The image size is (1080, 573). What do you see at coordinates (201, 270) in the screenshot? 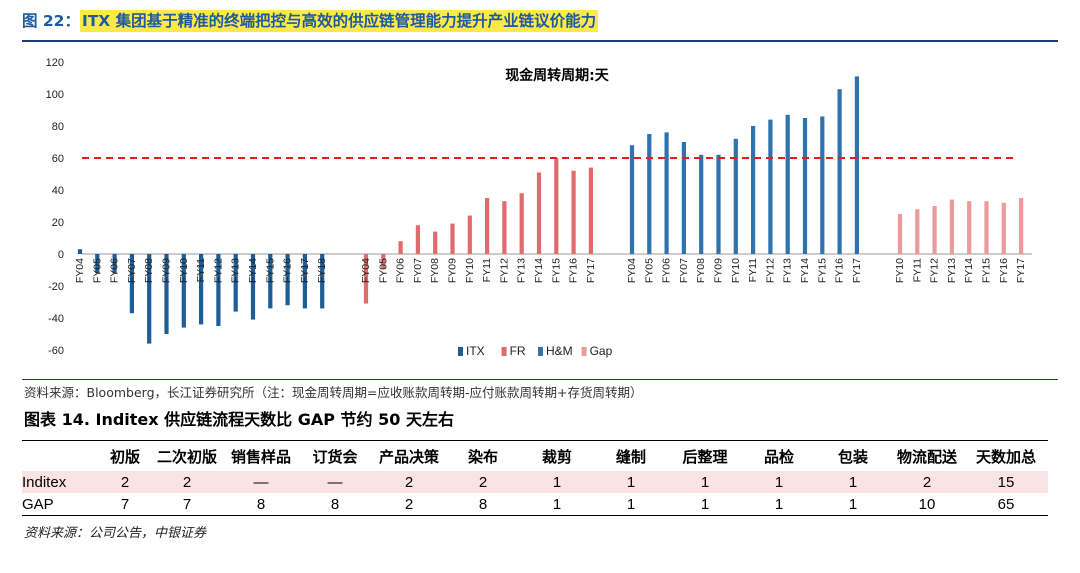
I see `itx-category-label: FY11` at bounding box center [201, 270].